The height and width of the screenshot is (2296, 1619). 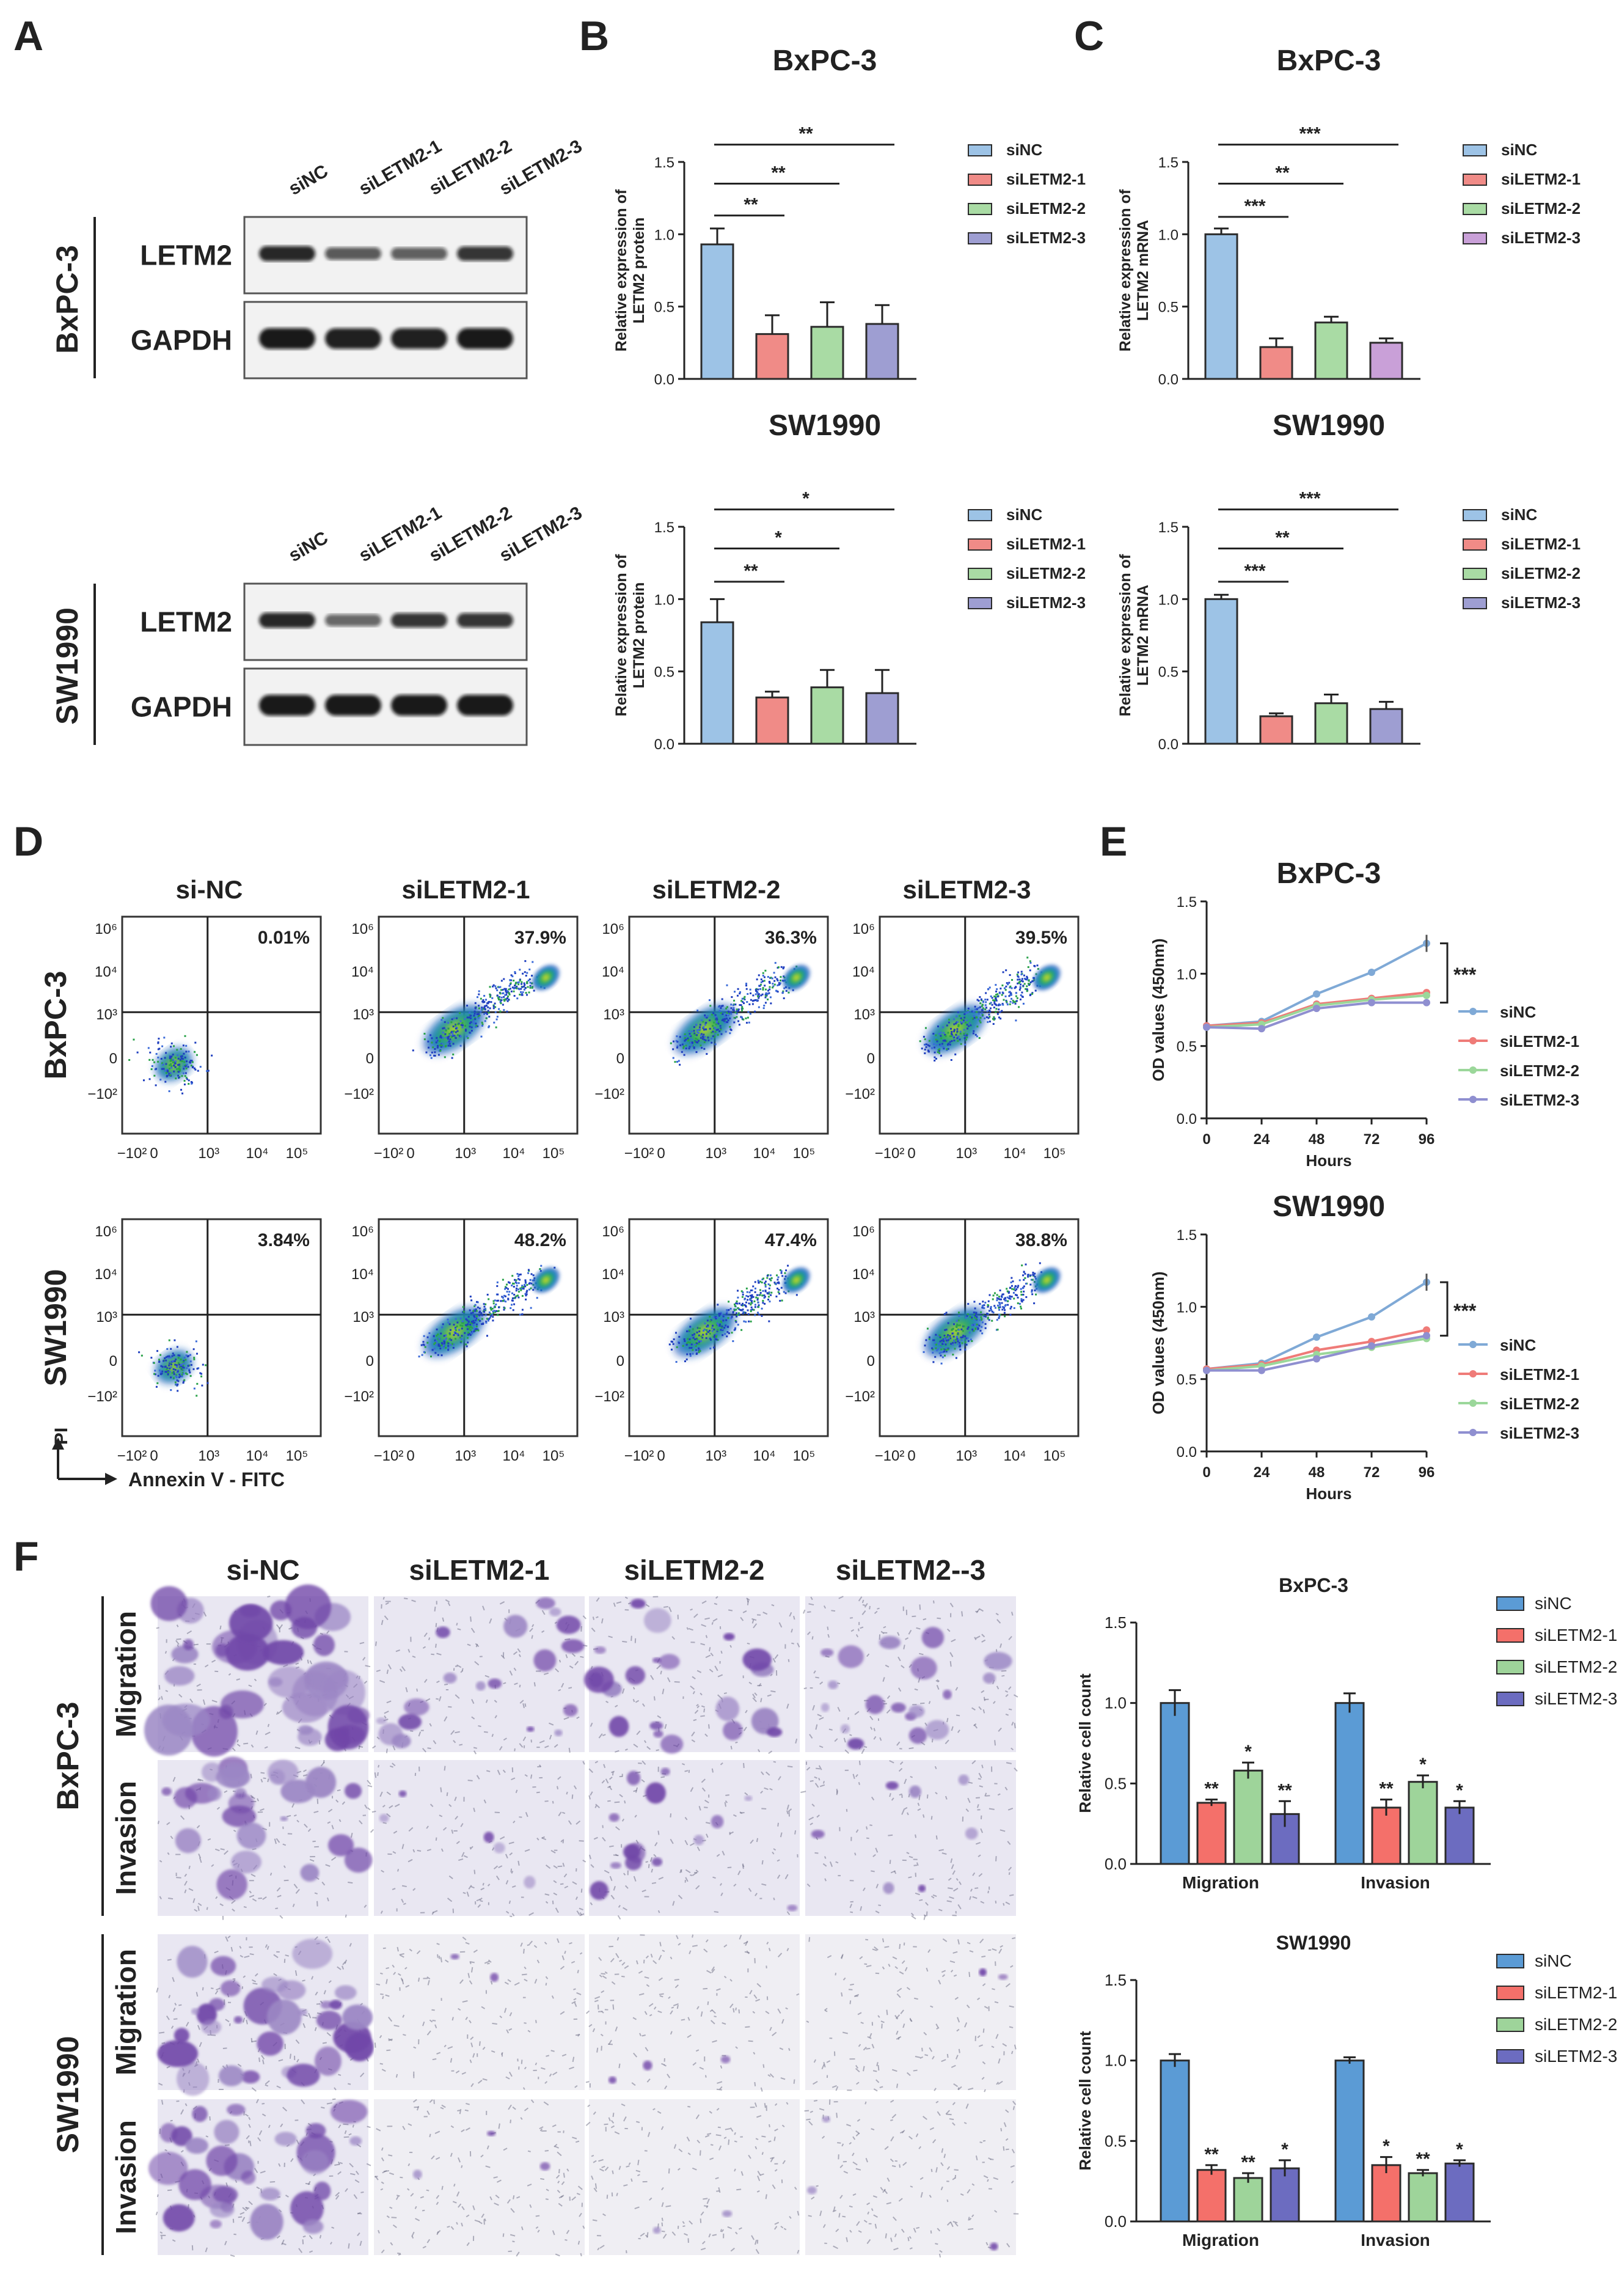 What do you see at coordinates (1046, 573) in the screenshot?
I see `legend-label: siLETM2-2` at bounding box center [1046, 573].